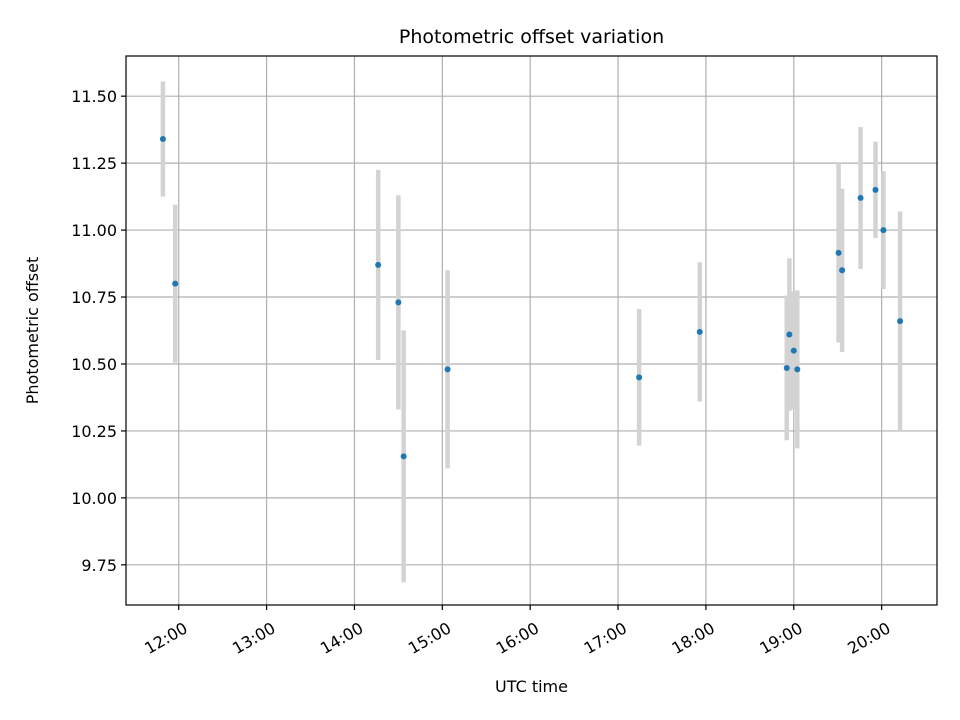  What do you see at coordinates (94, 163) in the screenshot?
I see `y-tick-label: 11.25` at bounding box center [94, 163].